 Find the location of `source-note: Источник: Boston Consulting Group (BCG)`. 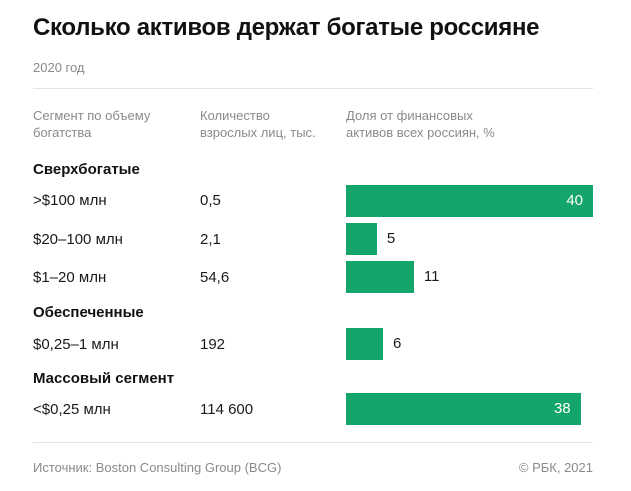

source-note: Источник: Boston Consulting Group (BCG) is located at coordinates (157, 467).